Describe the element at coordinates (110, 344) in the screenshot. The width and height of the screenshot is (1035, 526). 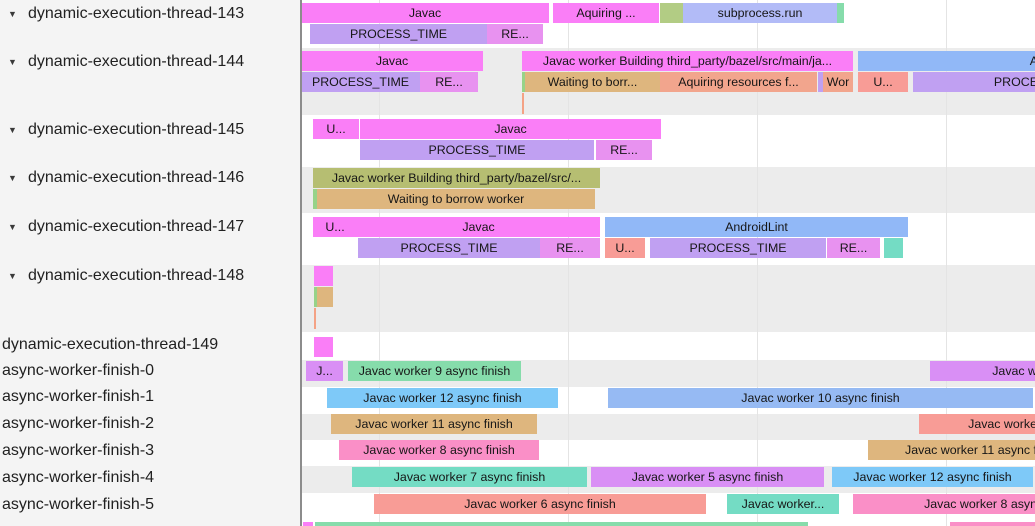
I see `track-label: dynamic-execution-thread-149` at that location.